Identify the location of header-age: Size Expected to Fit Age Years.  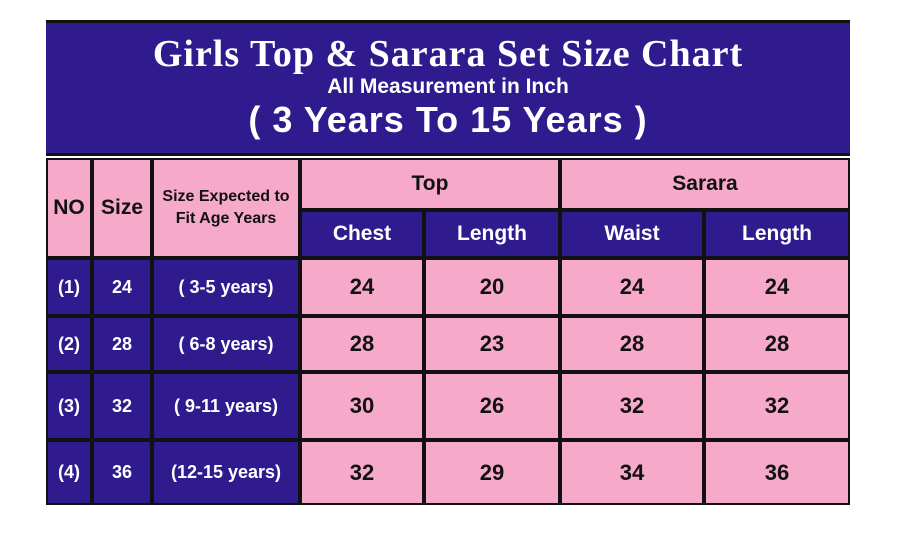
(226, 208).